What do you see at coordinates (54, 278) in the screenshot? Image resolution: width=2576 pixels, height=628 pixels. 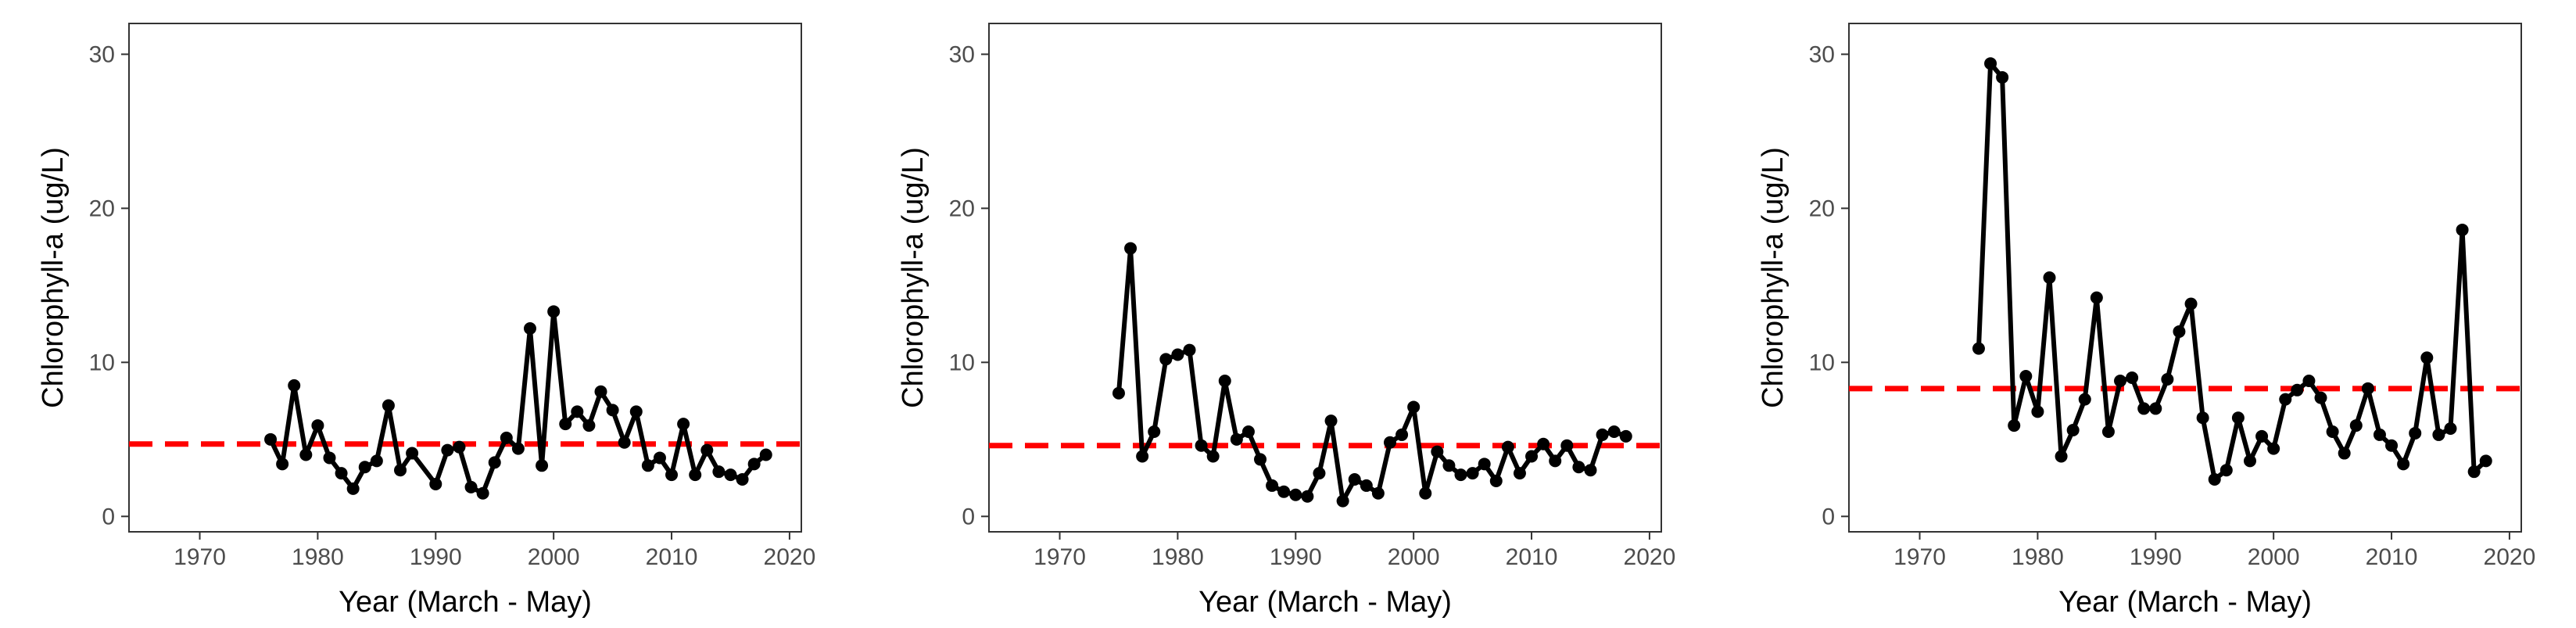 I see `y-axis-title: Chlorophyll-a (ug/L)` at bounding box center [54, 278].